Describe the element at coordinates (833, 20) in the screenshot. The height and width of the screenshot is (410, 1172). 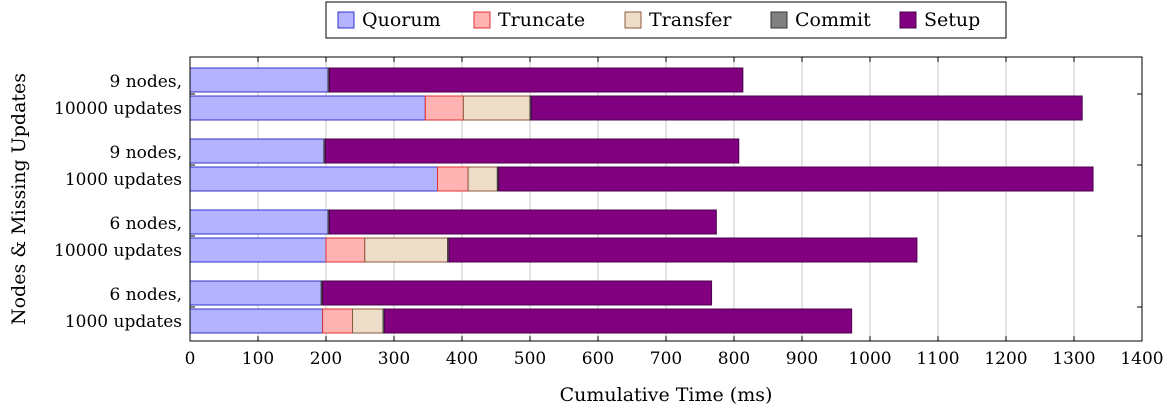
I see `legend-label: Commit` at that location.